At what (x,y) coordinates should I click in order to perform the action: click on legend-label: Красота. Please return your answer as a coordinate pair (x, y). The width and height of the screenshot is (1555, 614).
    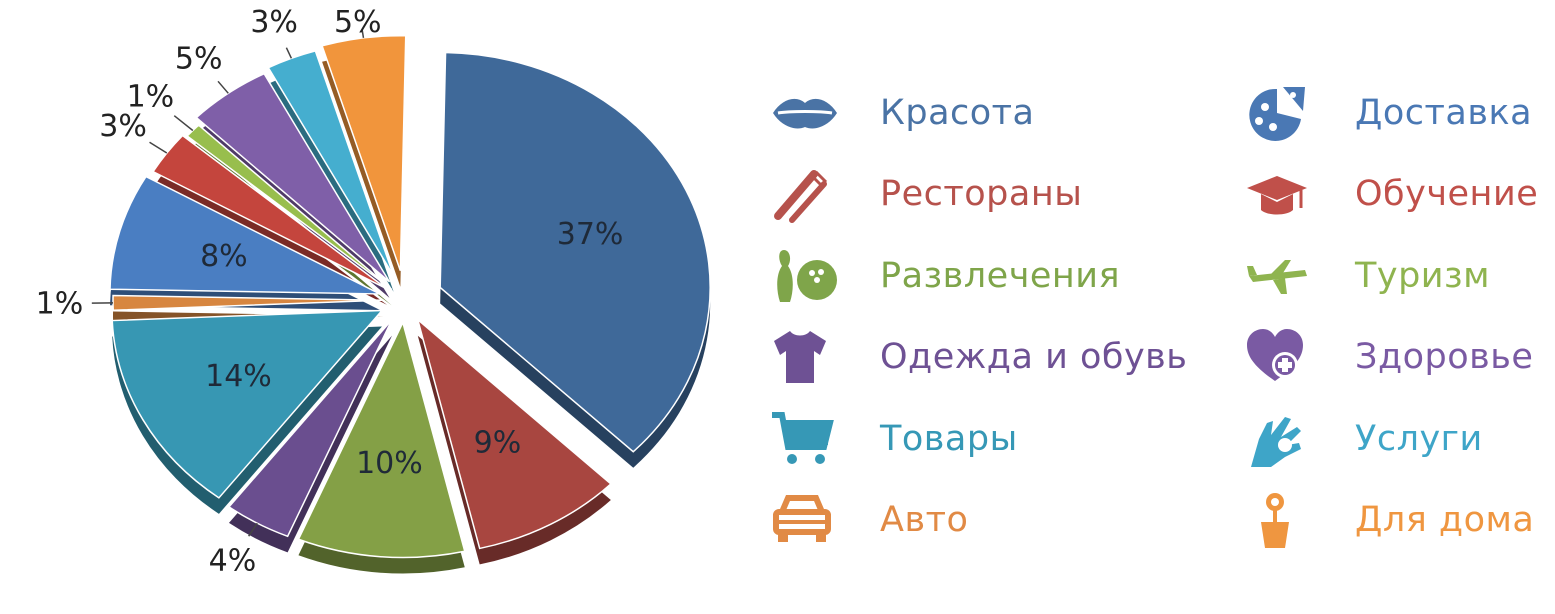
    Looking at the image, I should click on (957, 112).